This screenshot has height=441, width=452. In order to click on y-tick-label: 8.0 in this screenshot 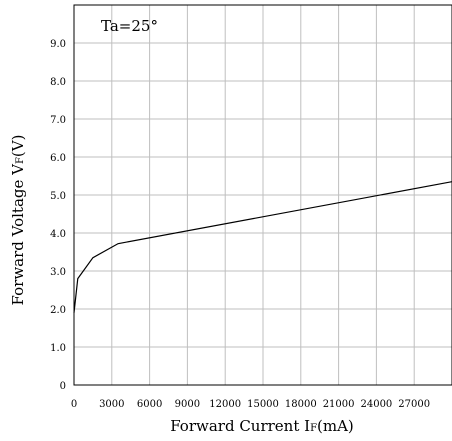, I will do `click(58, 82)`.